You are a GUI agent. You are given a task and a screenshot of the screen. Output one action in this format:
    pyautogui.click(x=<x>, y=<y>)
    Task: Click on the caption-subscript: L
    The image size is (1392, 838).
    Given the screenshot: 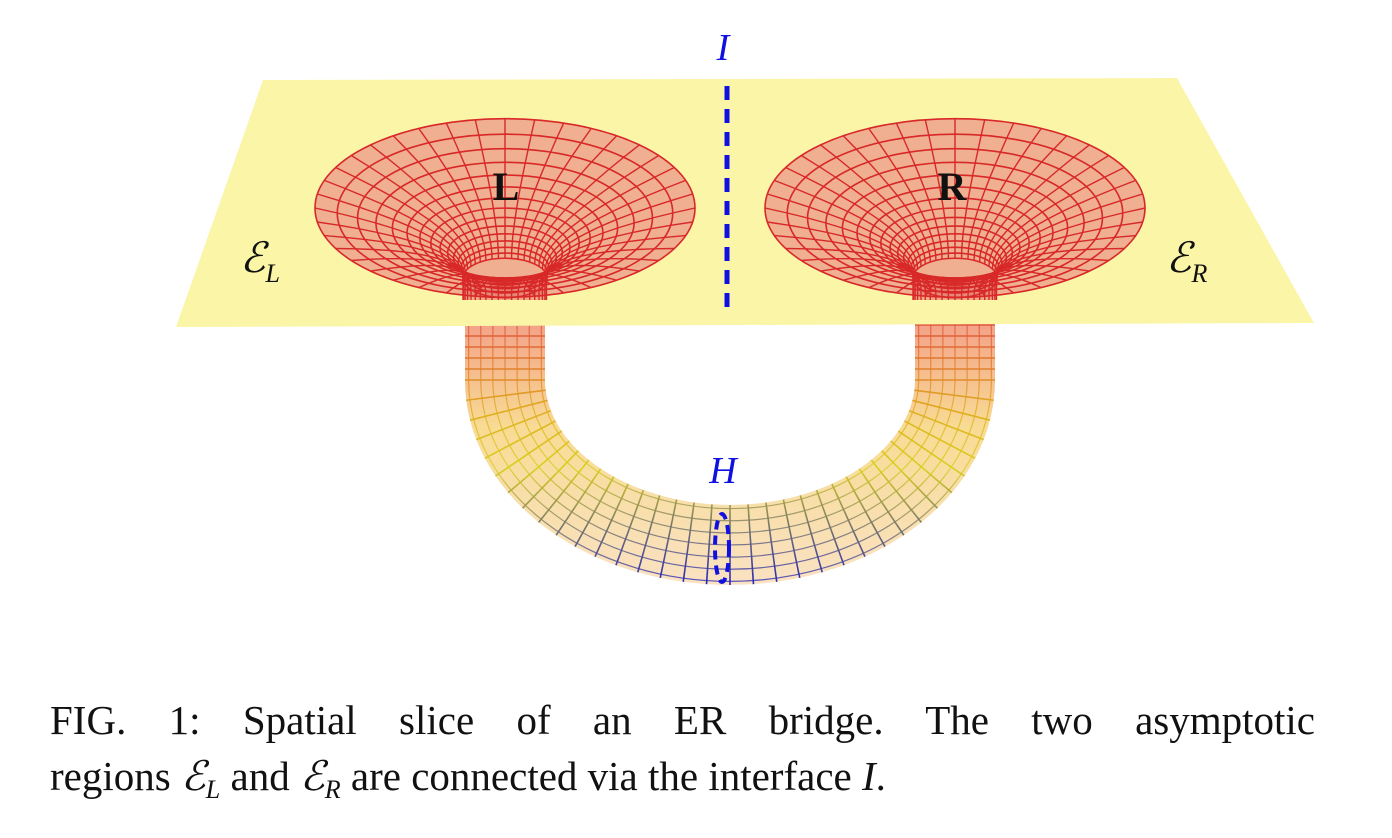 What is the action you would take?
    pyautogui.click(x=213, y=789)
    